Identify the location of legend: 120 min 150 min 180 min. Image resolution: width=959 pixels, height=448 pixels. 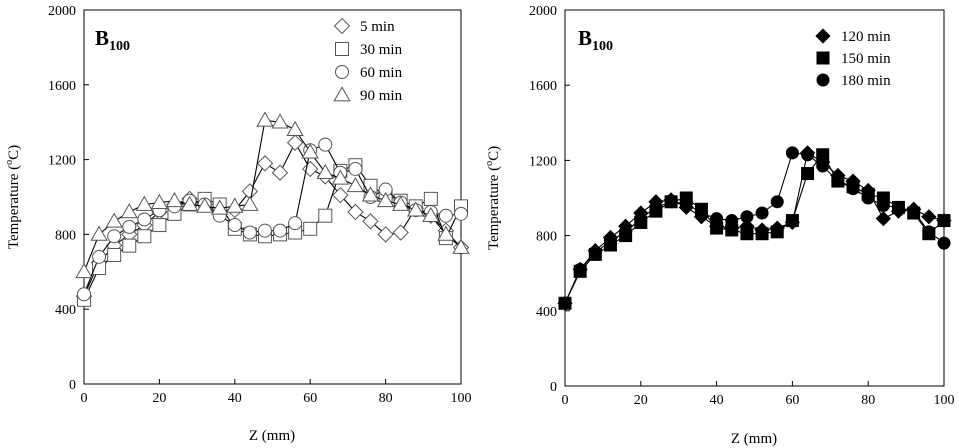
(853, 58).